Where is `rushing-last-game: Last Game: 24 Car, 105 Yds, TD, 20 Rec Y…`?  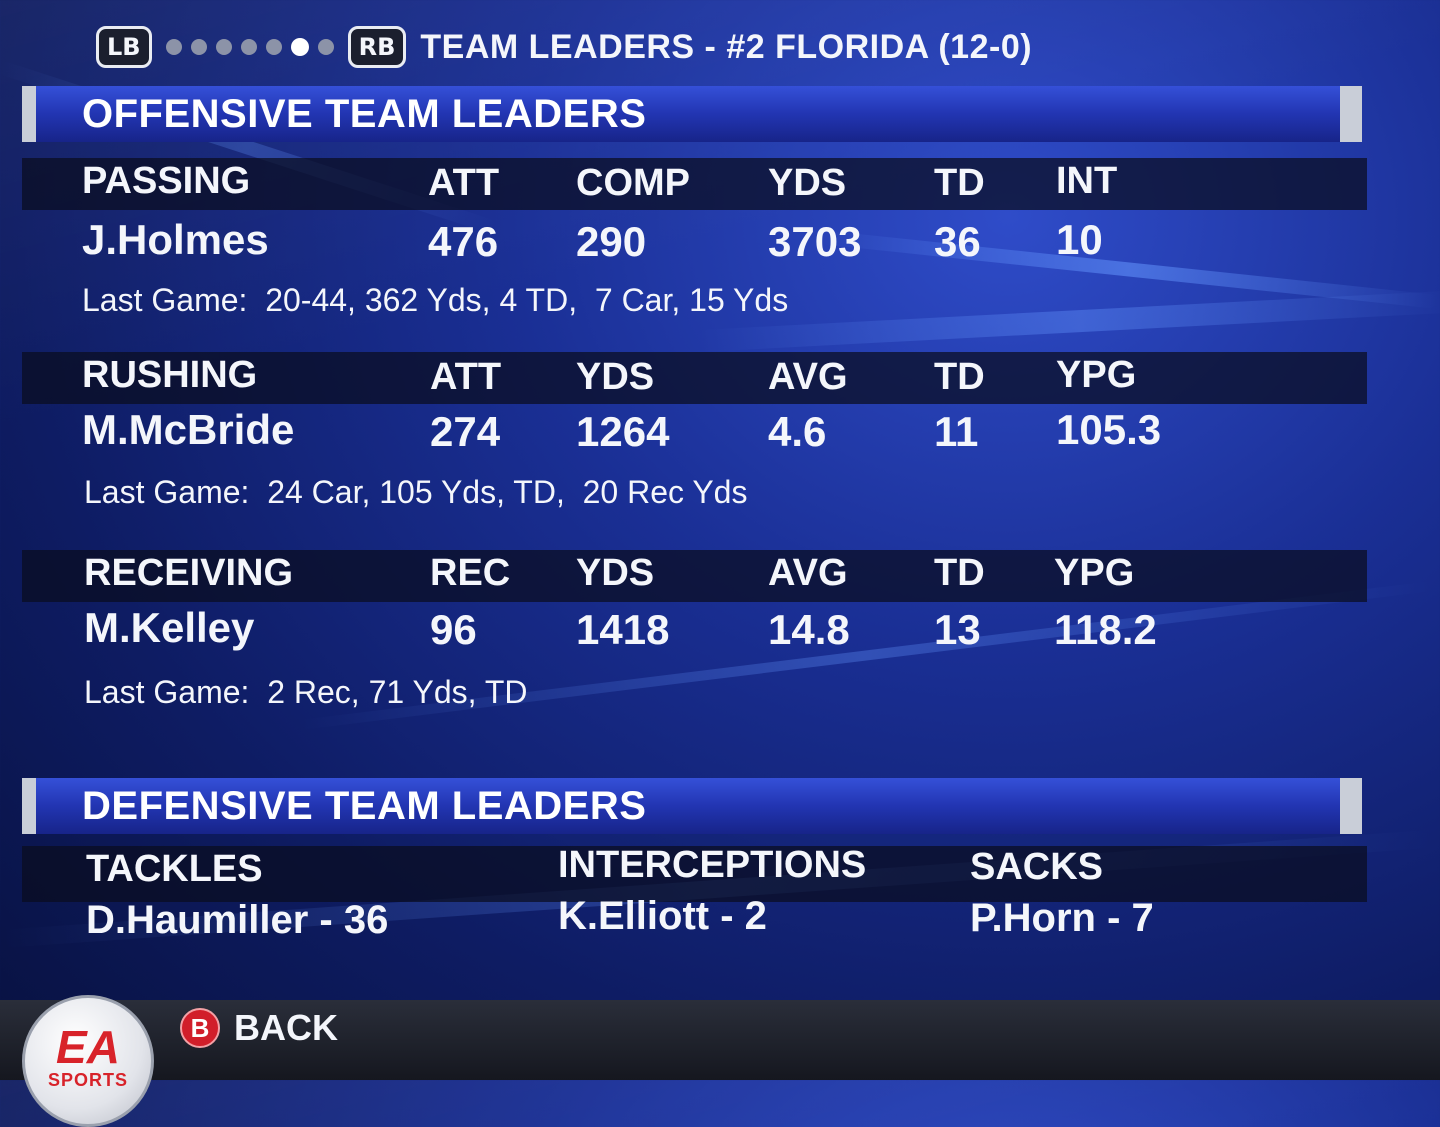 rushing-last-game: Last Game: 24 Car, 105 Yds, TD, 20 Rec Y… is located at coordinates (416, 492).